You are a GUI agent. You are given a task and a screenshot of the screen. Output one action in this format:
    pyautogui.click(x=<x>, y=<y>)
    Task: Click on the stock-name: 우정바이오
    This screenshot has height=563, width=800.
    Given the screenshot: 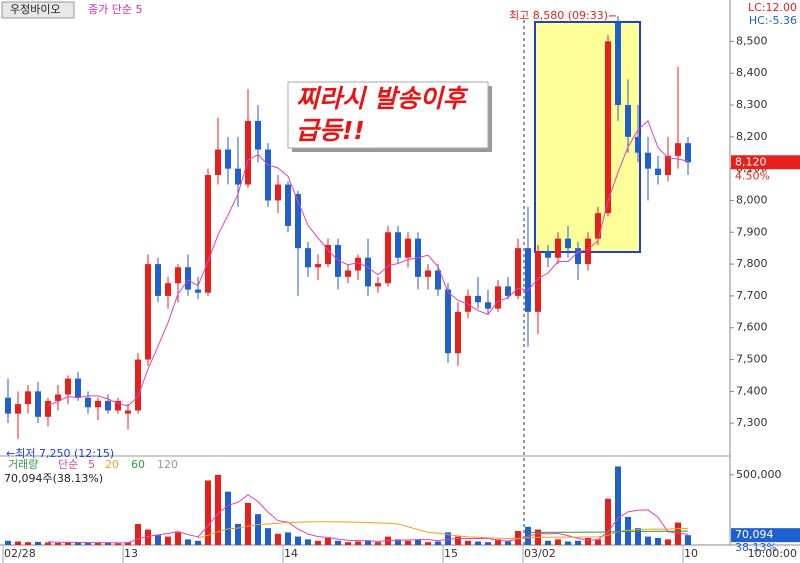 What is the action you would take?
    pyautogui.click(x=35, y=9)
    